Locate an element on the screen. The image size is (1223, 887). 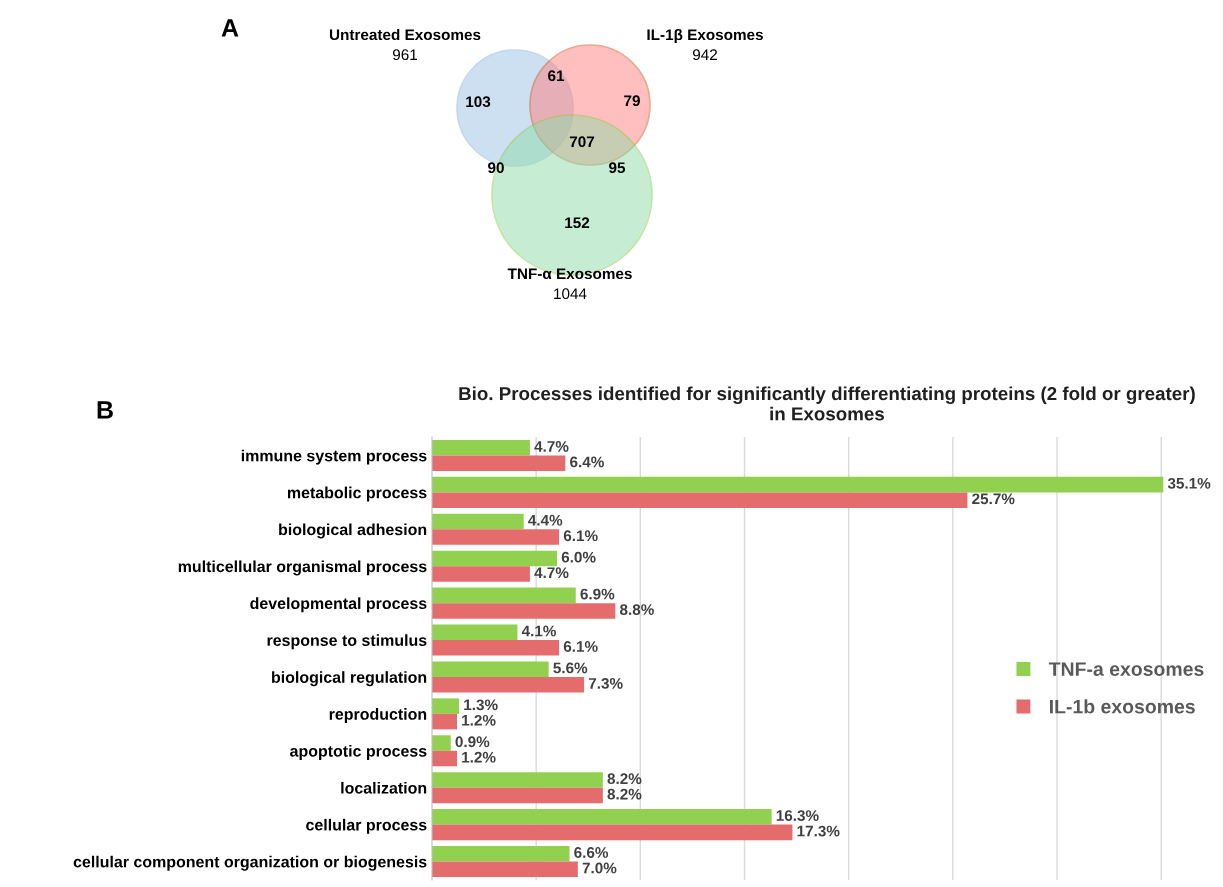
y-tick-label: immune system process is located at coordinates (334, 457).